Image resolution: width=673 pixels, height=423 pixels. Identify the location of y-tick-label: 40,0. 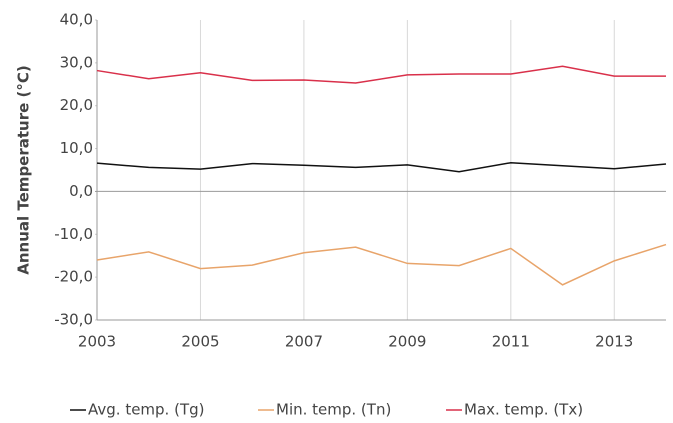
(76, 20).